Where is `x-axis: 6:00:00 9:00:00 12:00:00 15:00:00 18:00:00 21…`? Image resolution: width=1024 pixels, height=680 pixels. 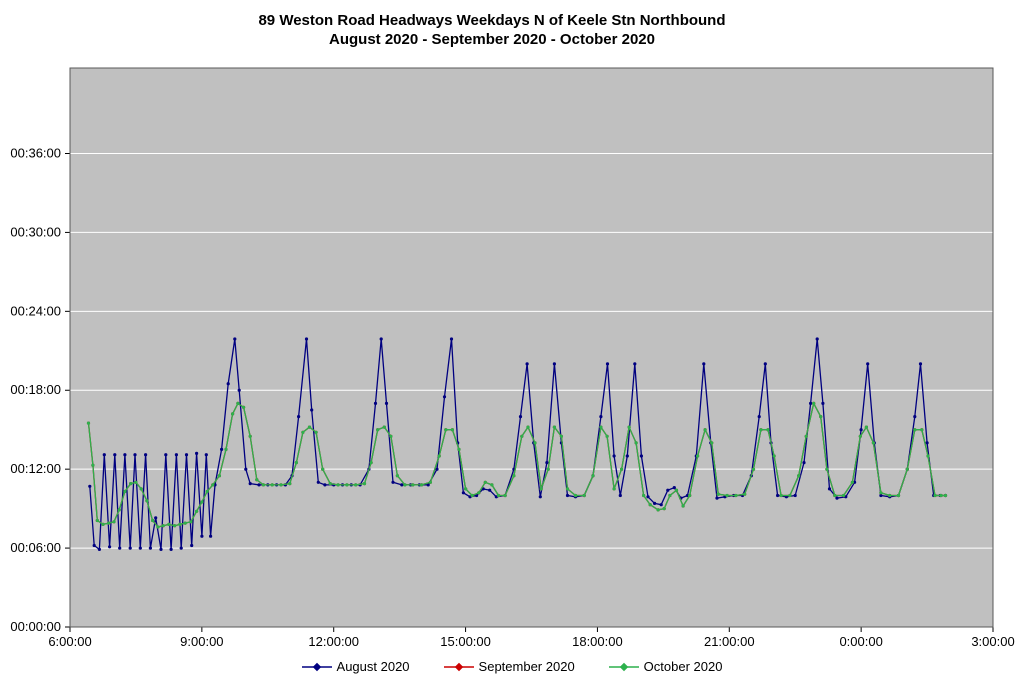 x-axis: 6:00:00 9:00:00 12:00:00 15:00:00 18:00:00 21… is located at coordinates (531, 638).